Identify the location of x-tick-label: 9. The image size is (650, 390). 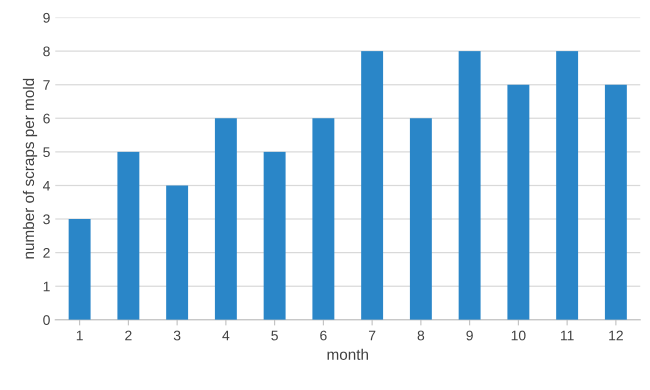
(469, 335).